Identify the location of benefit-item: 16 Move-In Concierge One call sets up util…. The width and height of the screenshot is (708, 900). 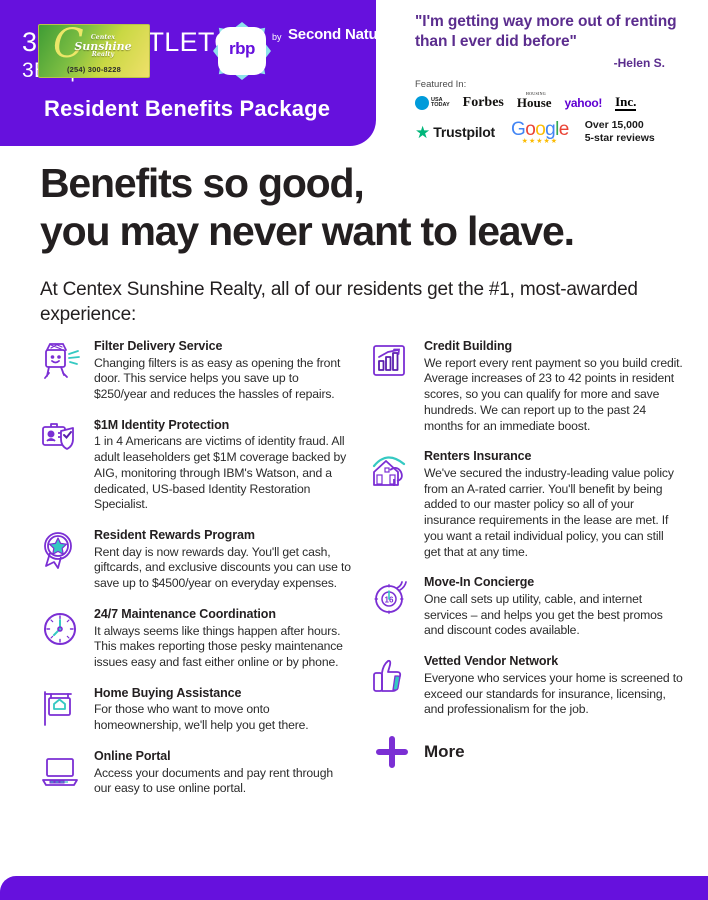
(525, 606).